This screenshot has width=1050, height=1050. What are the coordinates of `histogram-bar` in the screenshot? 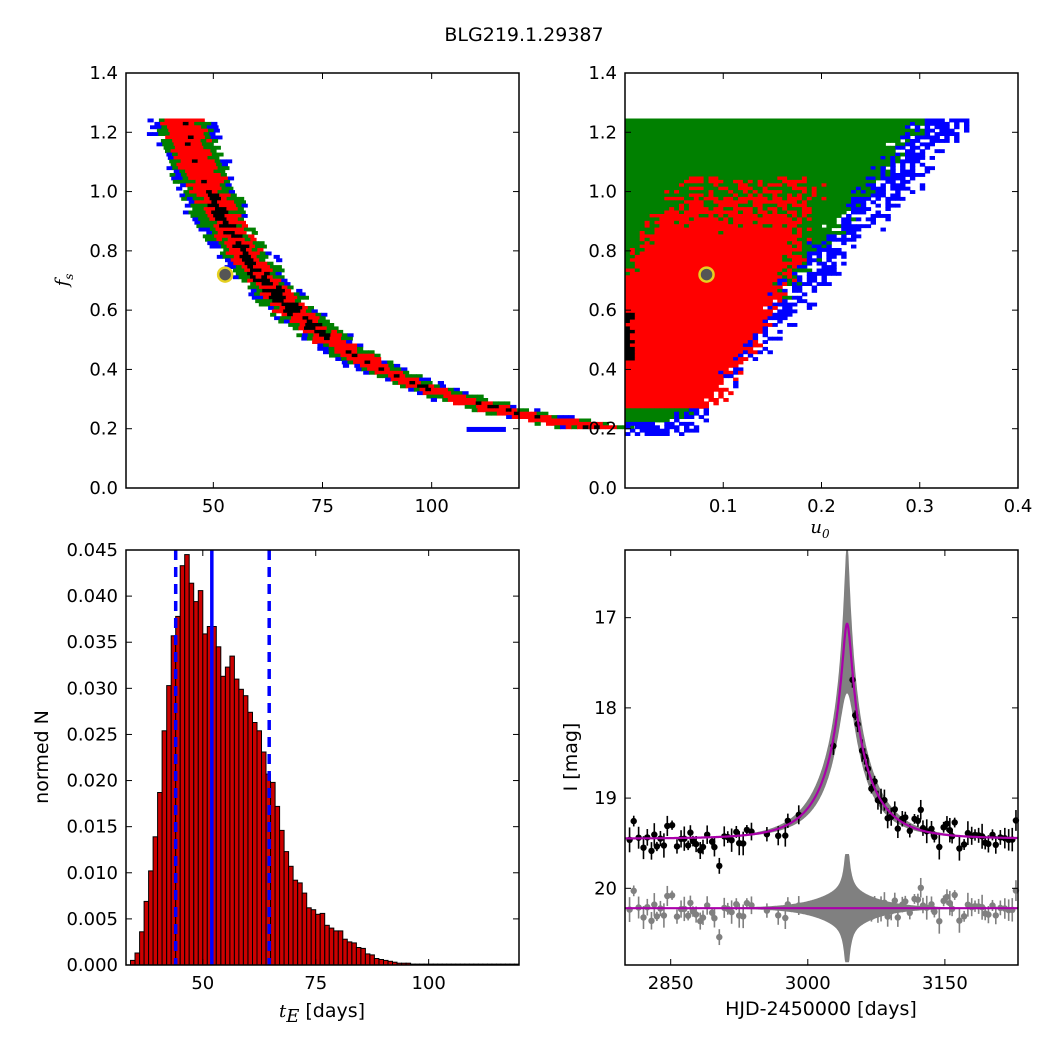 It's located at (309, 936).